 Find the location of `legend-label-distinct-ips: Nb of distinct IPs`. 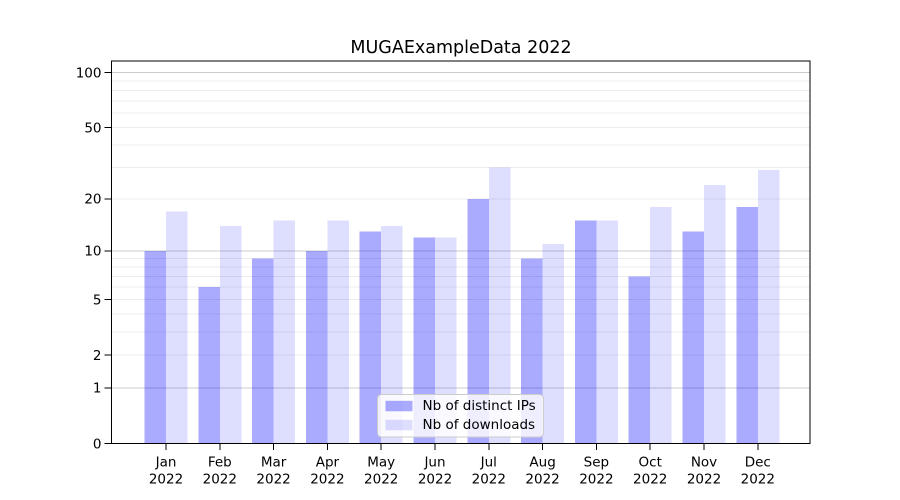

legend-label-distinct-ips: Nb of distinct IPs is located at coordinates (479, 406).